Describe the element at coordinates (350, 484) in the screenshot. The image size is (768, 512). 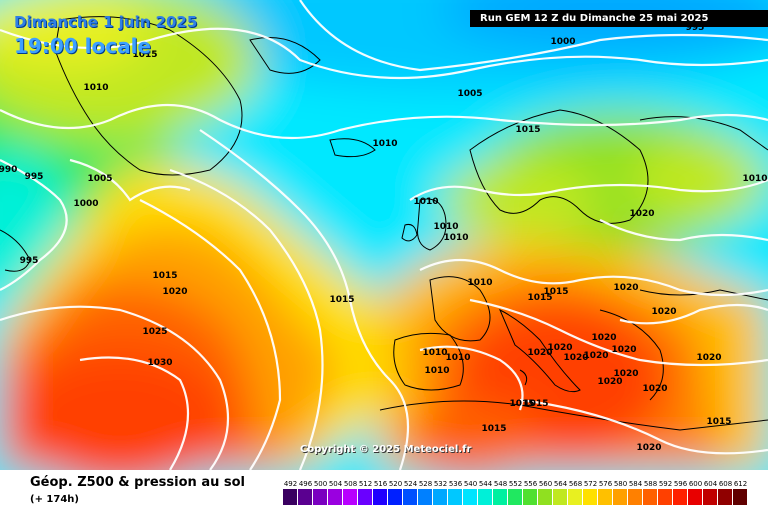
I see `scale-label: 508` at that location.